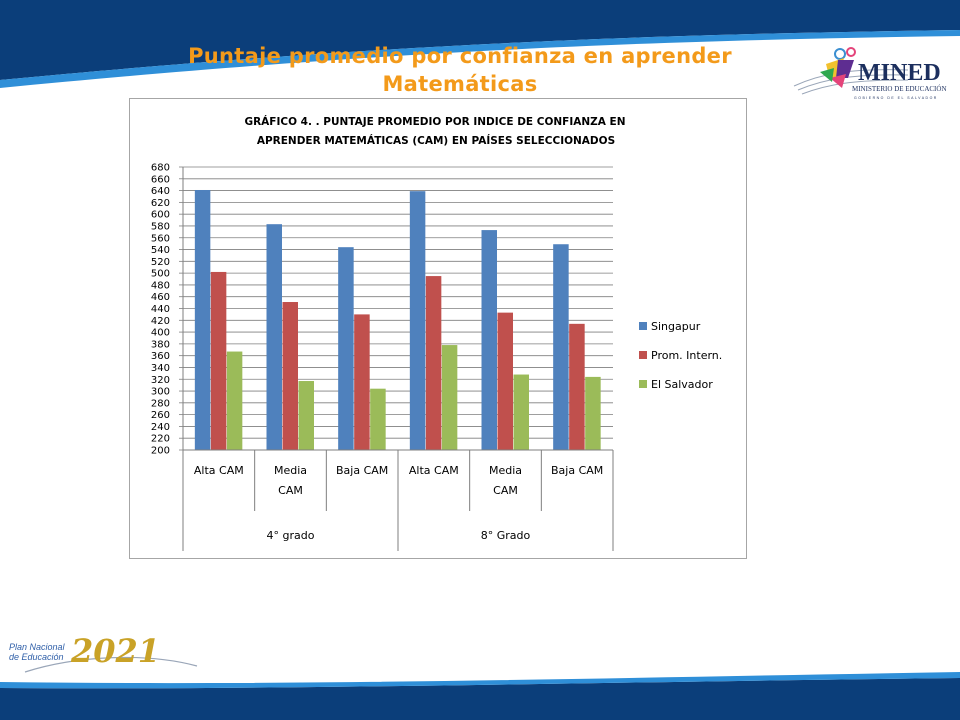 This screenshot has height=720, width=960. Describe the element at coordinates (291, 535) in the screenshot. I see `x-group-label: 4° grado` at that location.